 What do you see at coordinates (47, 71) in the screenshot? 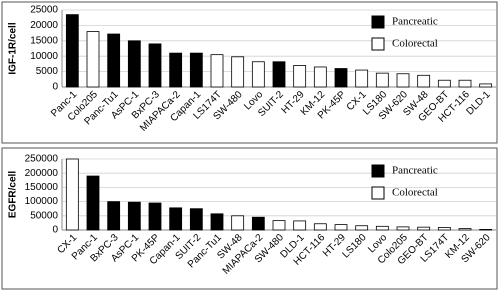
I see `y-tick-label: 5000` at bounding box center [47, 71].